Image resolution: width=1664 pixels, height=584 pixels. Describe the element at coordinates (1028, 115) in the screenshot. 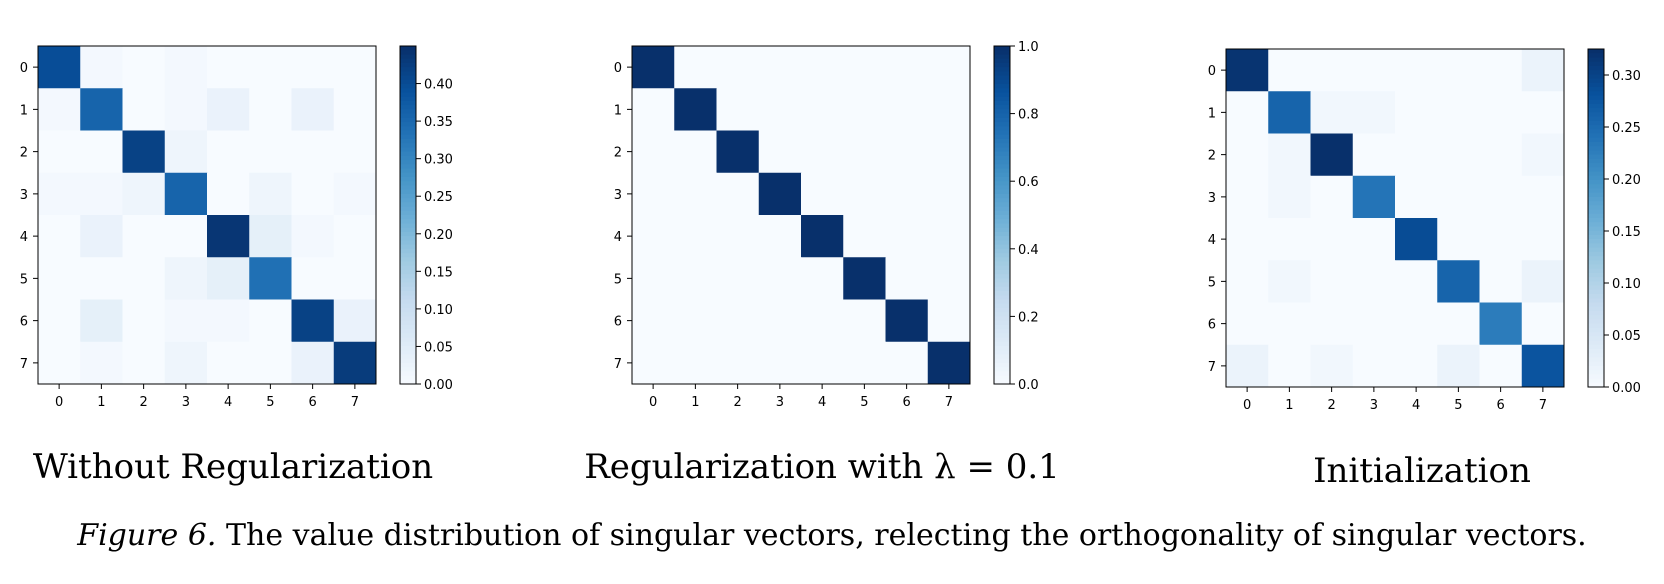

I see `colorbar-tick-label: 0.8` at that location.